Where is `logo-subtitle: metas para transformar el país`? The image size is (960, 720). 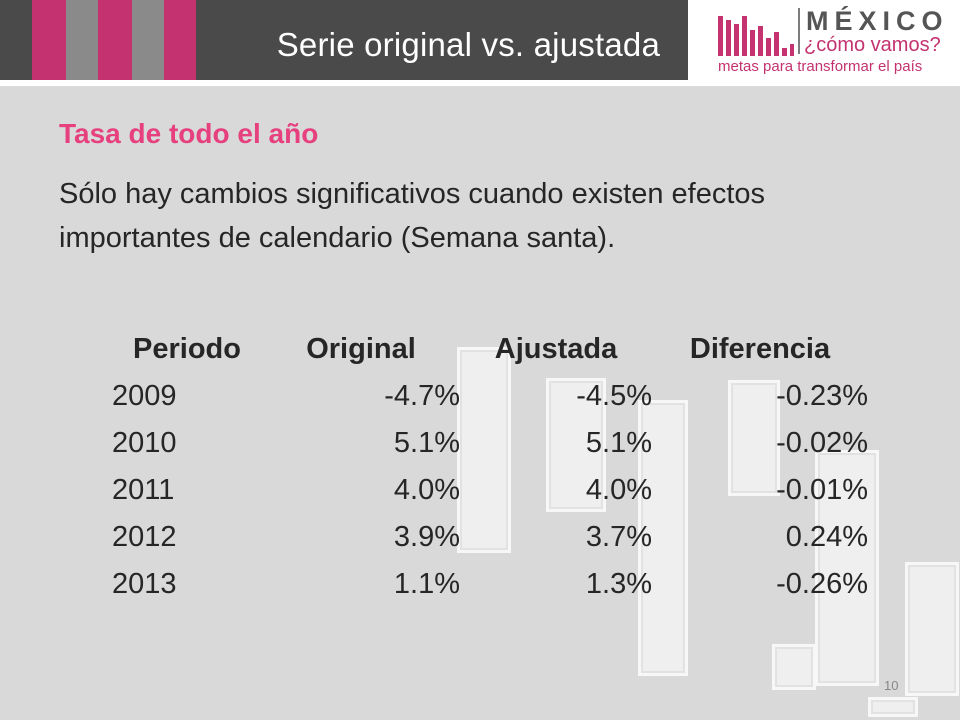 logo-subtitle: metas para transformar el país is located at coordinates (820, 66).